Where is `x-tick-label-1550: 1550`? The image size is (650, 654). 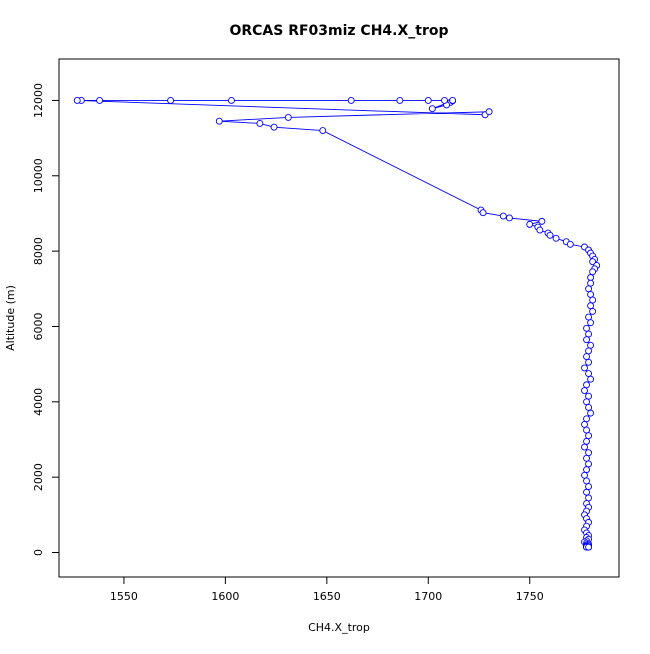
x-tick-label-1550: 1550 is located at coordinates (124, 596).